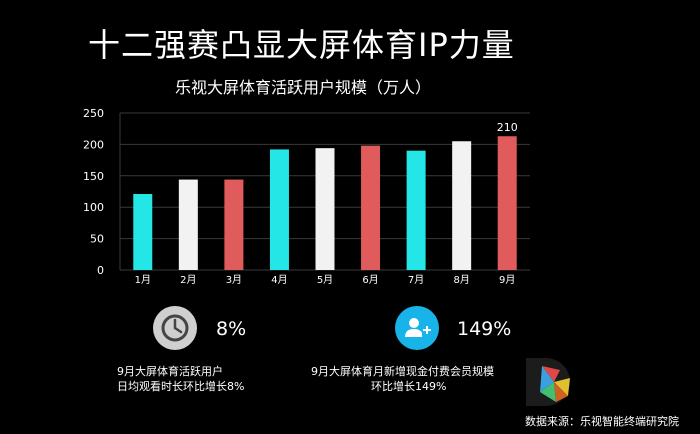  I want to click on x-tick-label: 2月, so click(188, 280).